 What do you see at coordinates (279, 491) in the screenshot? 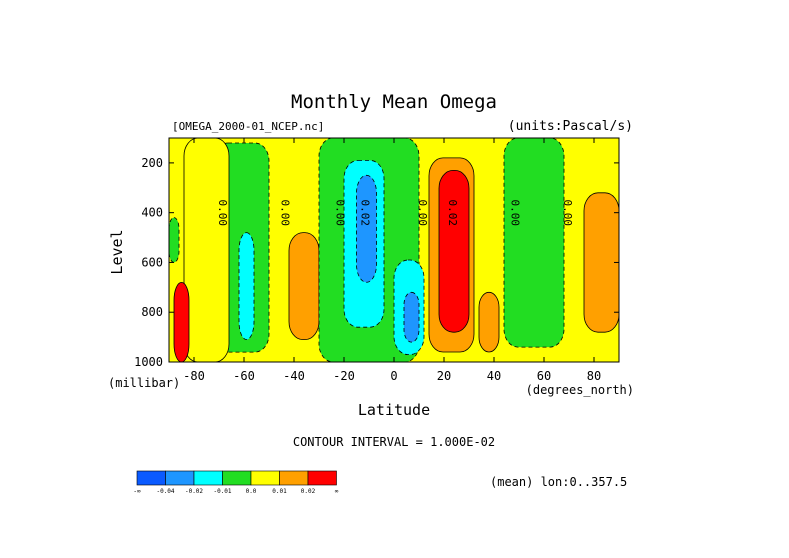
I see `colorbar-label-5: 0.01` at bounding box center [279, 491].